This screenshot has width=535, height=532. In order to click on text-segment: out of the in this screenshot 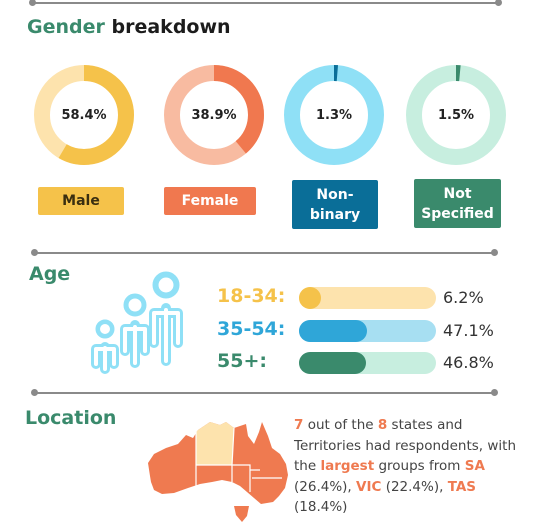, I will do `click(340, 425)`.